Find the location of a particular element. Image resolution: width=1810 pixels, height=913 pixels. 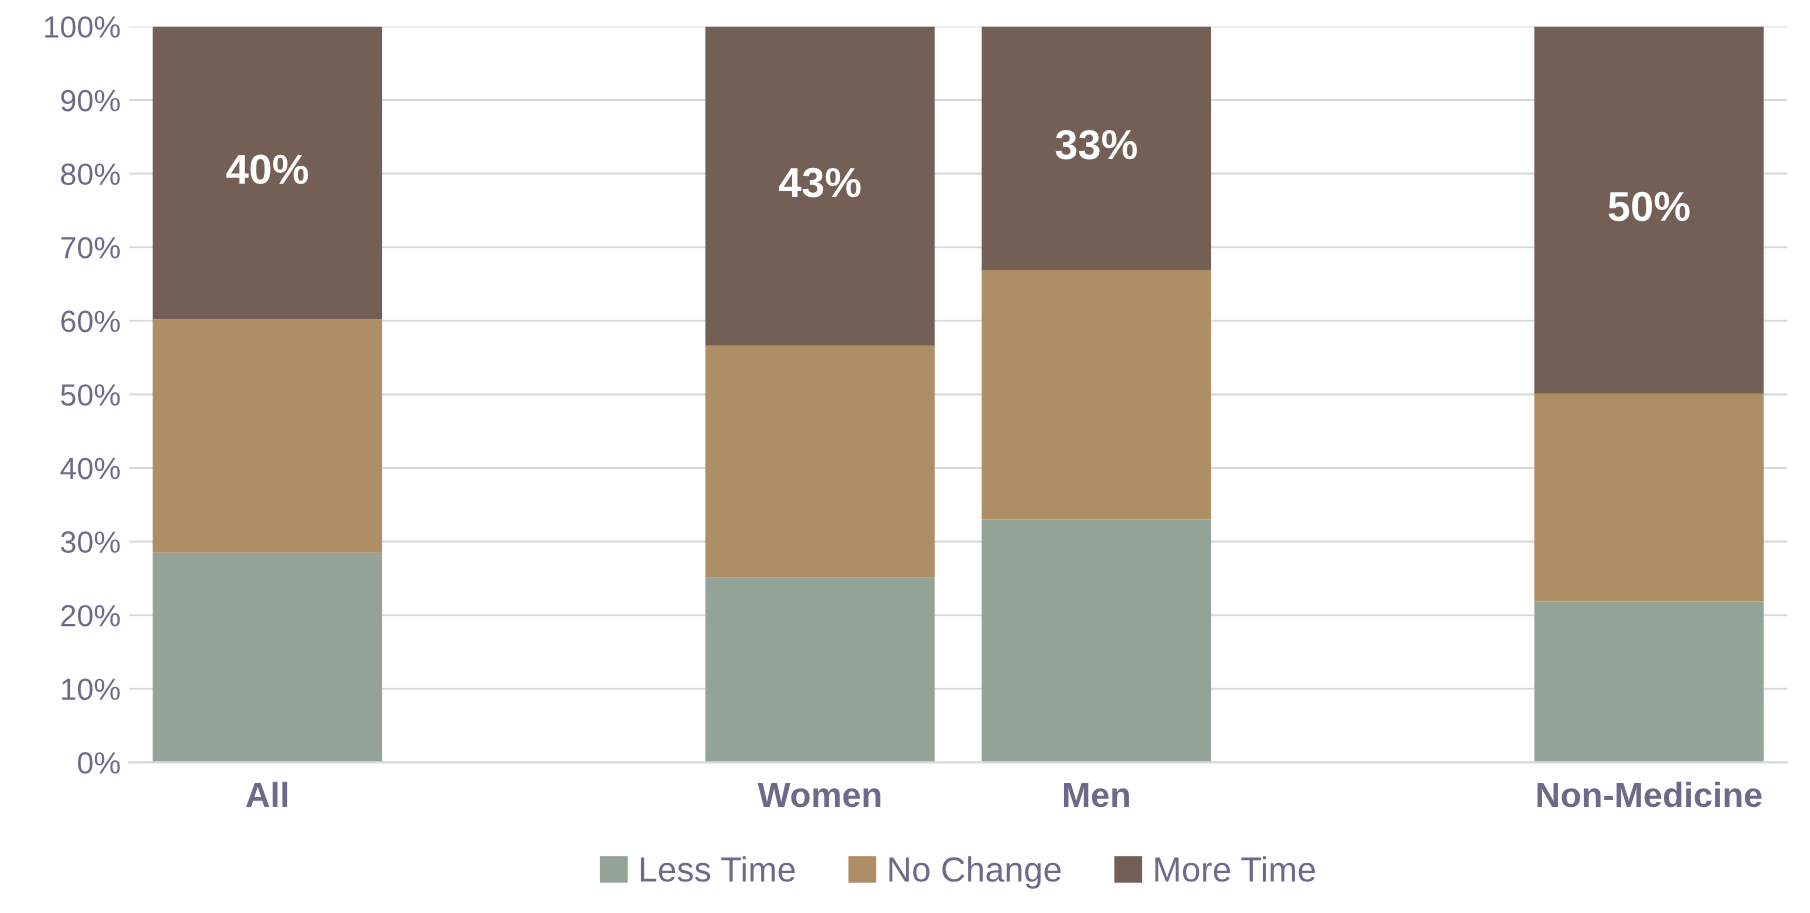

data-label: 33% is located at coordinates (1096, 144).